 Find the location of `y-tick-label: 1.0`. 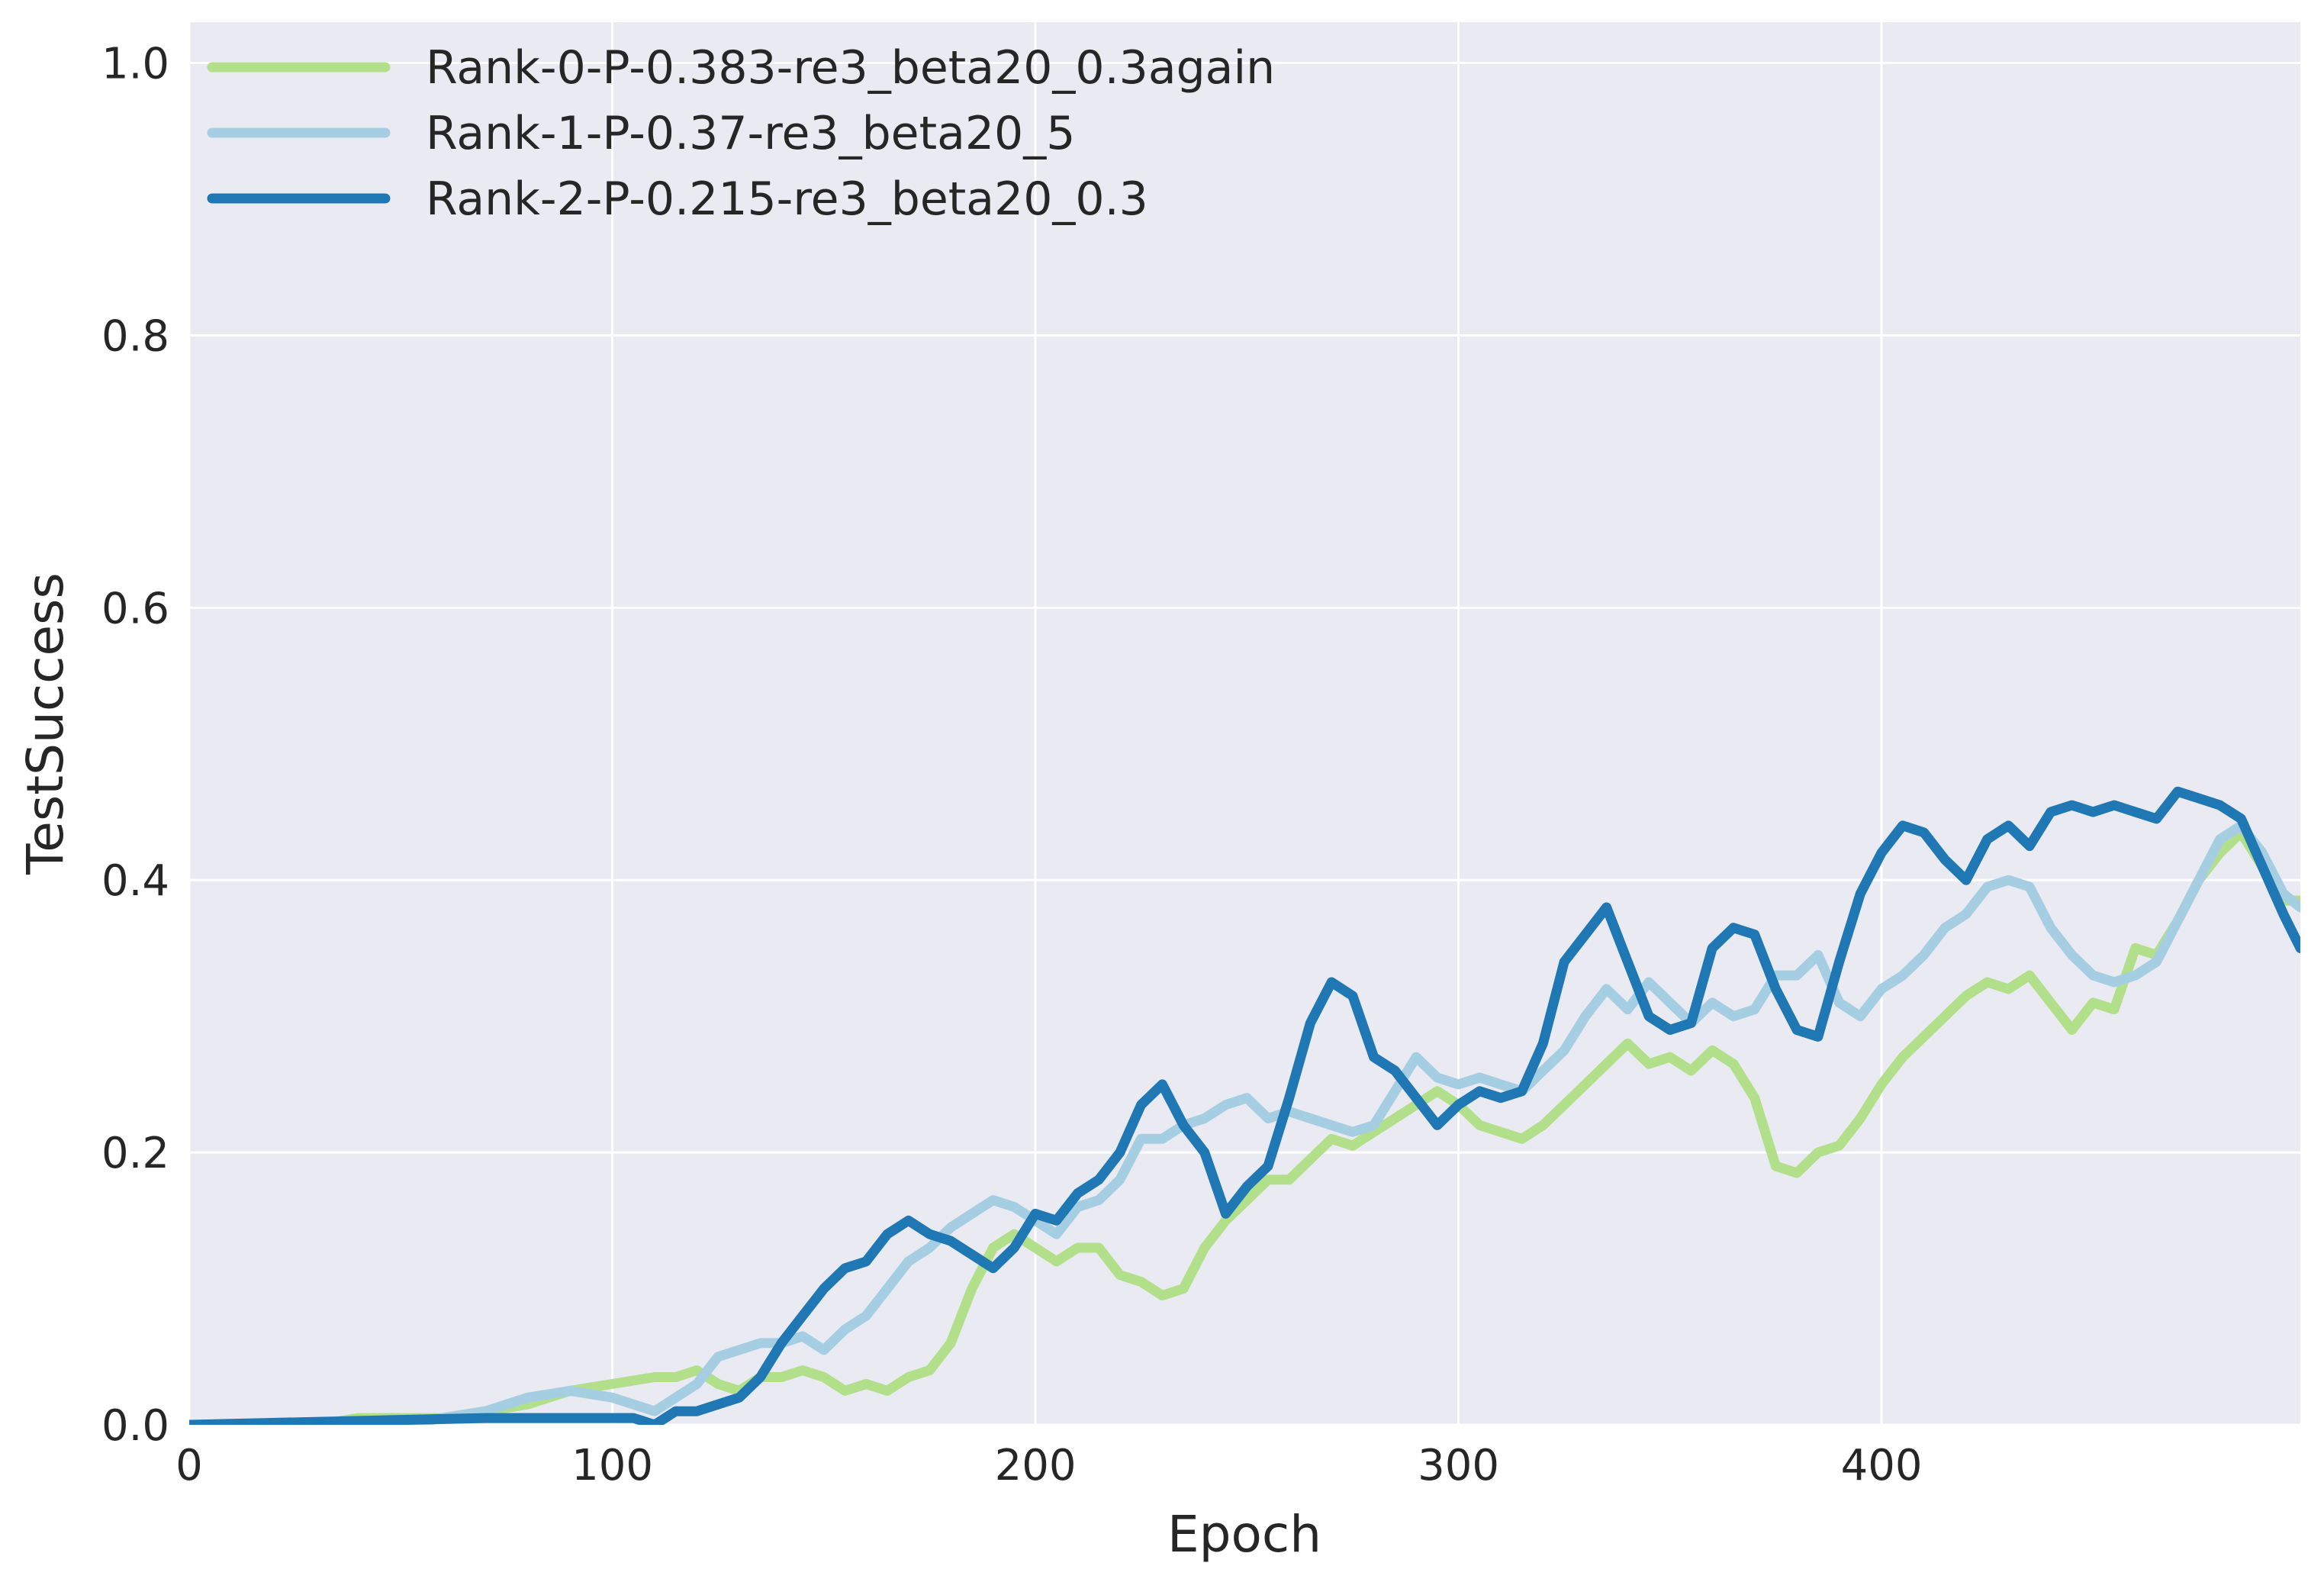

y-tick-label: 1.0 is located at coordinates (135, 64).